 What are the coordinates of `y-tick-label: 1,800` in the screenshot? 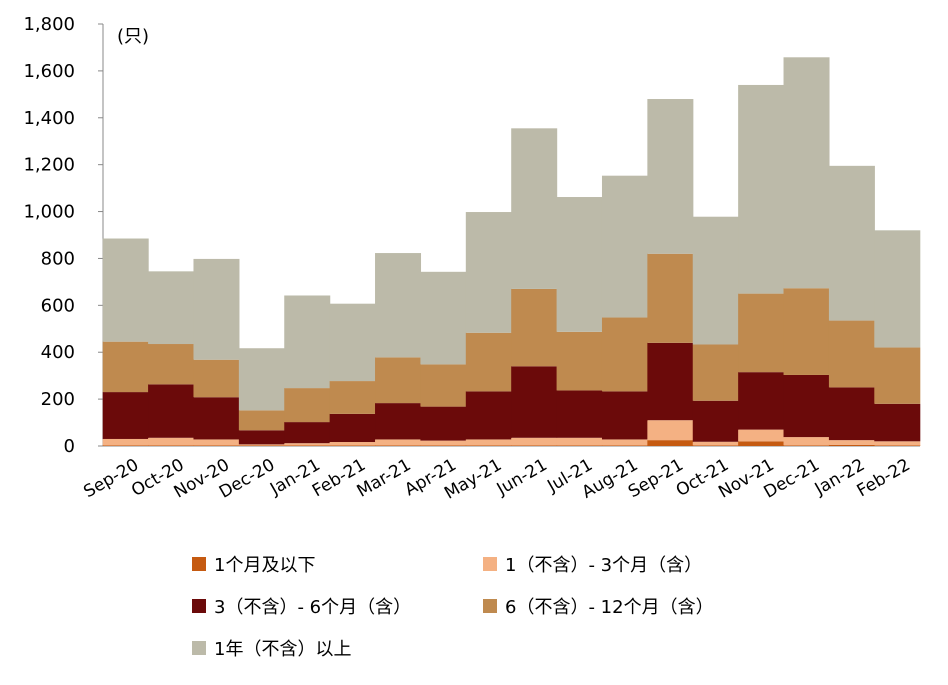 It's located at (49, 24).